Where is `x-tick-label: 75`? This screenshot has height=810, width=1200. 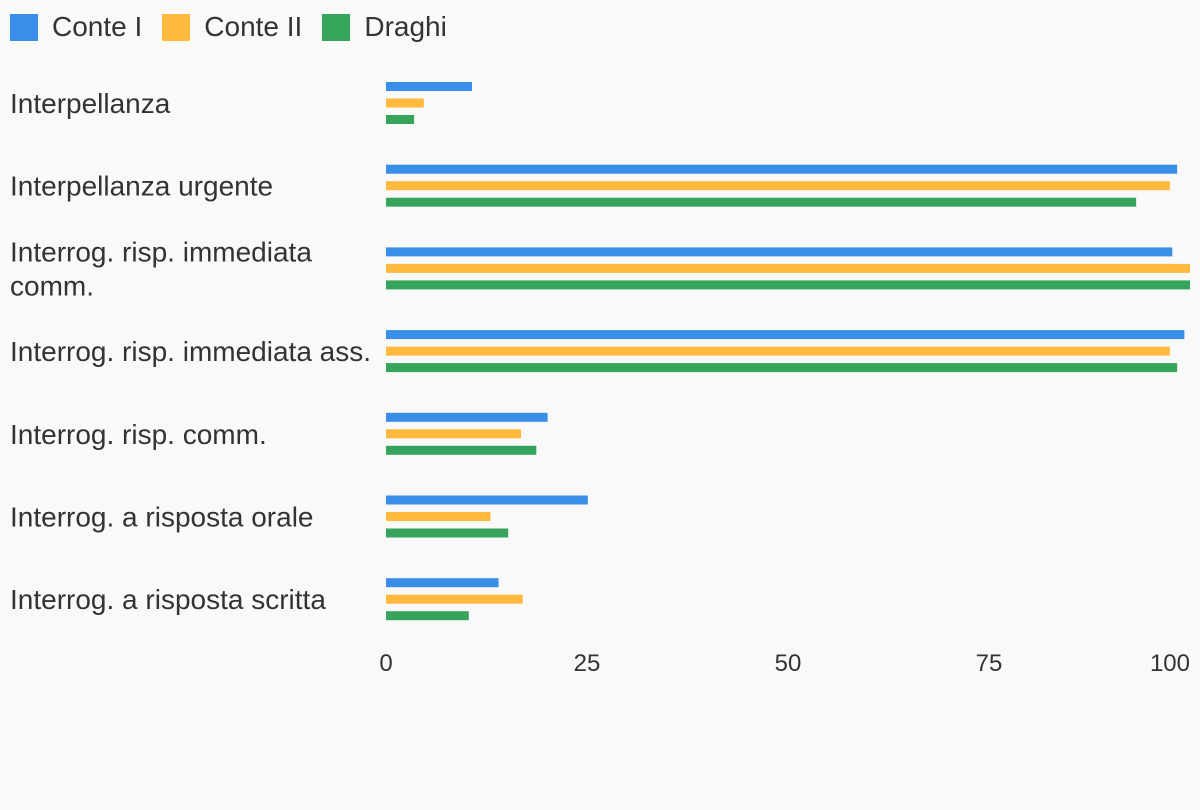 x-tick-label: 75 is located at coordinates (989, 663).